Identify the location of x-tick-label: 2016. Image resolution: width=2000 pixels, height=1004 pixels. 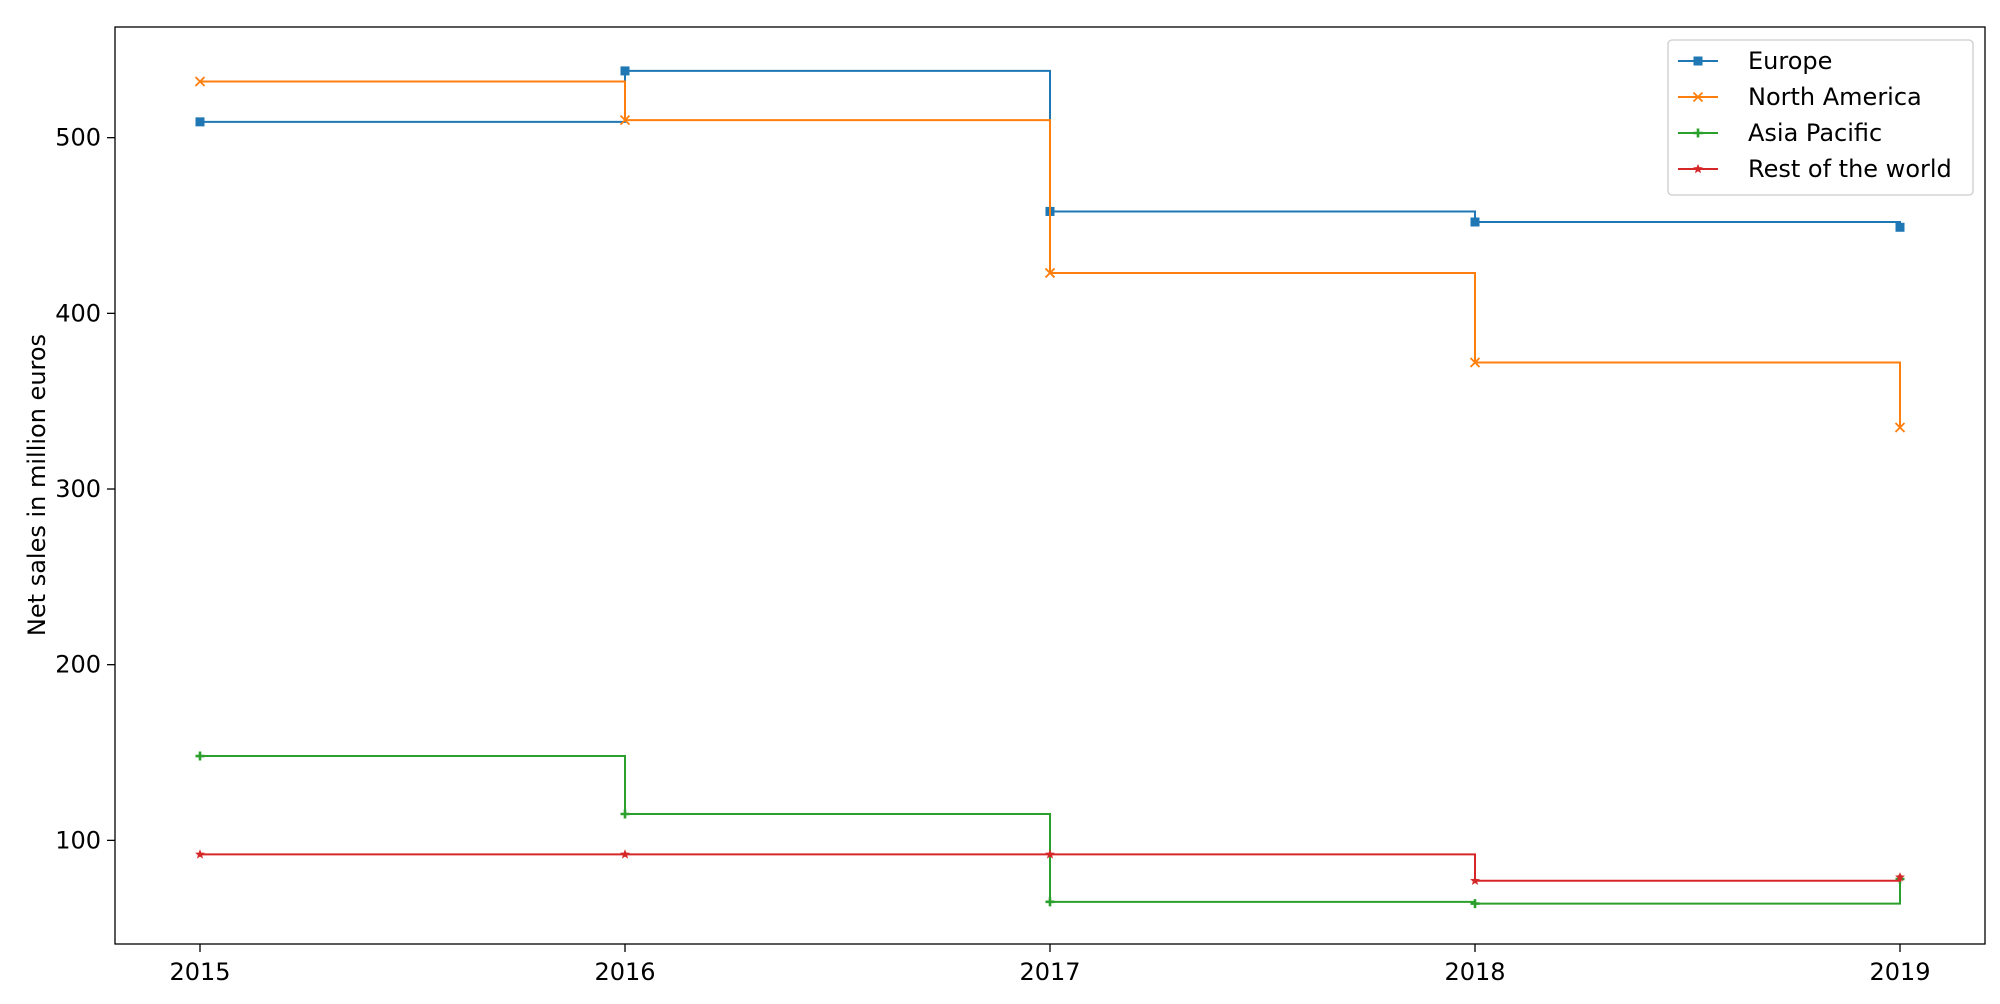
(624, 972).